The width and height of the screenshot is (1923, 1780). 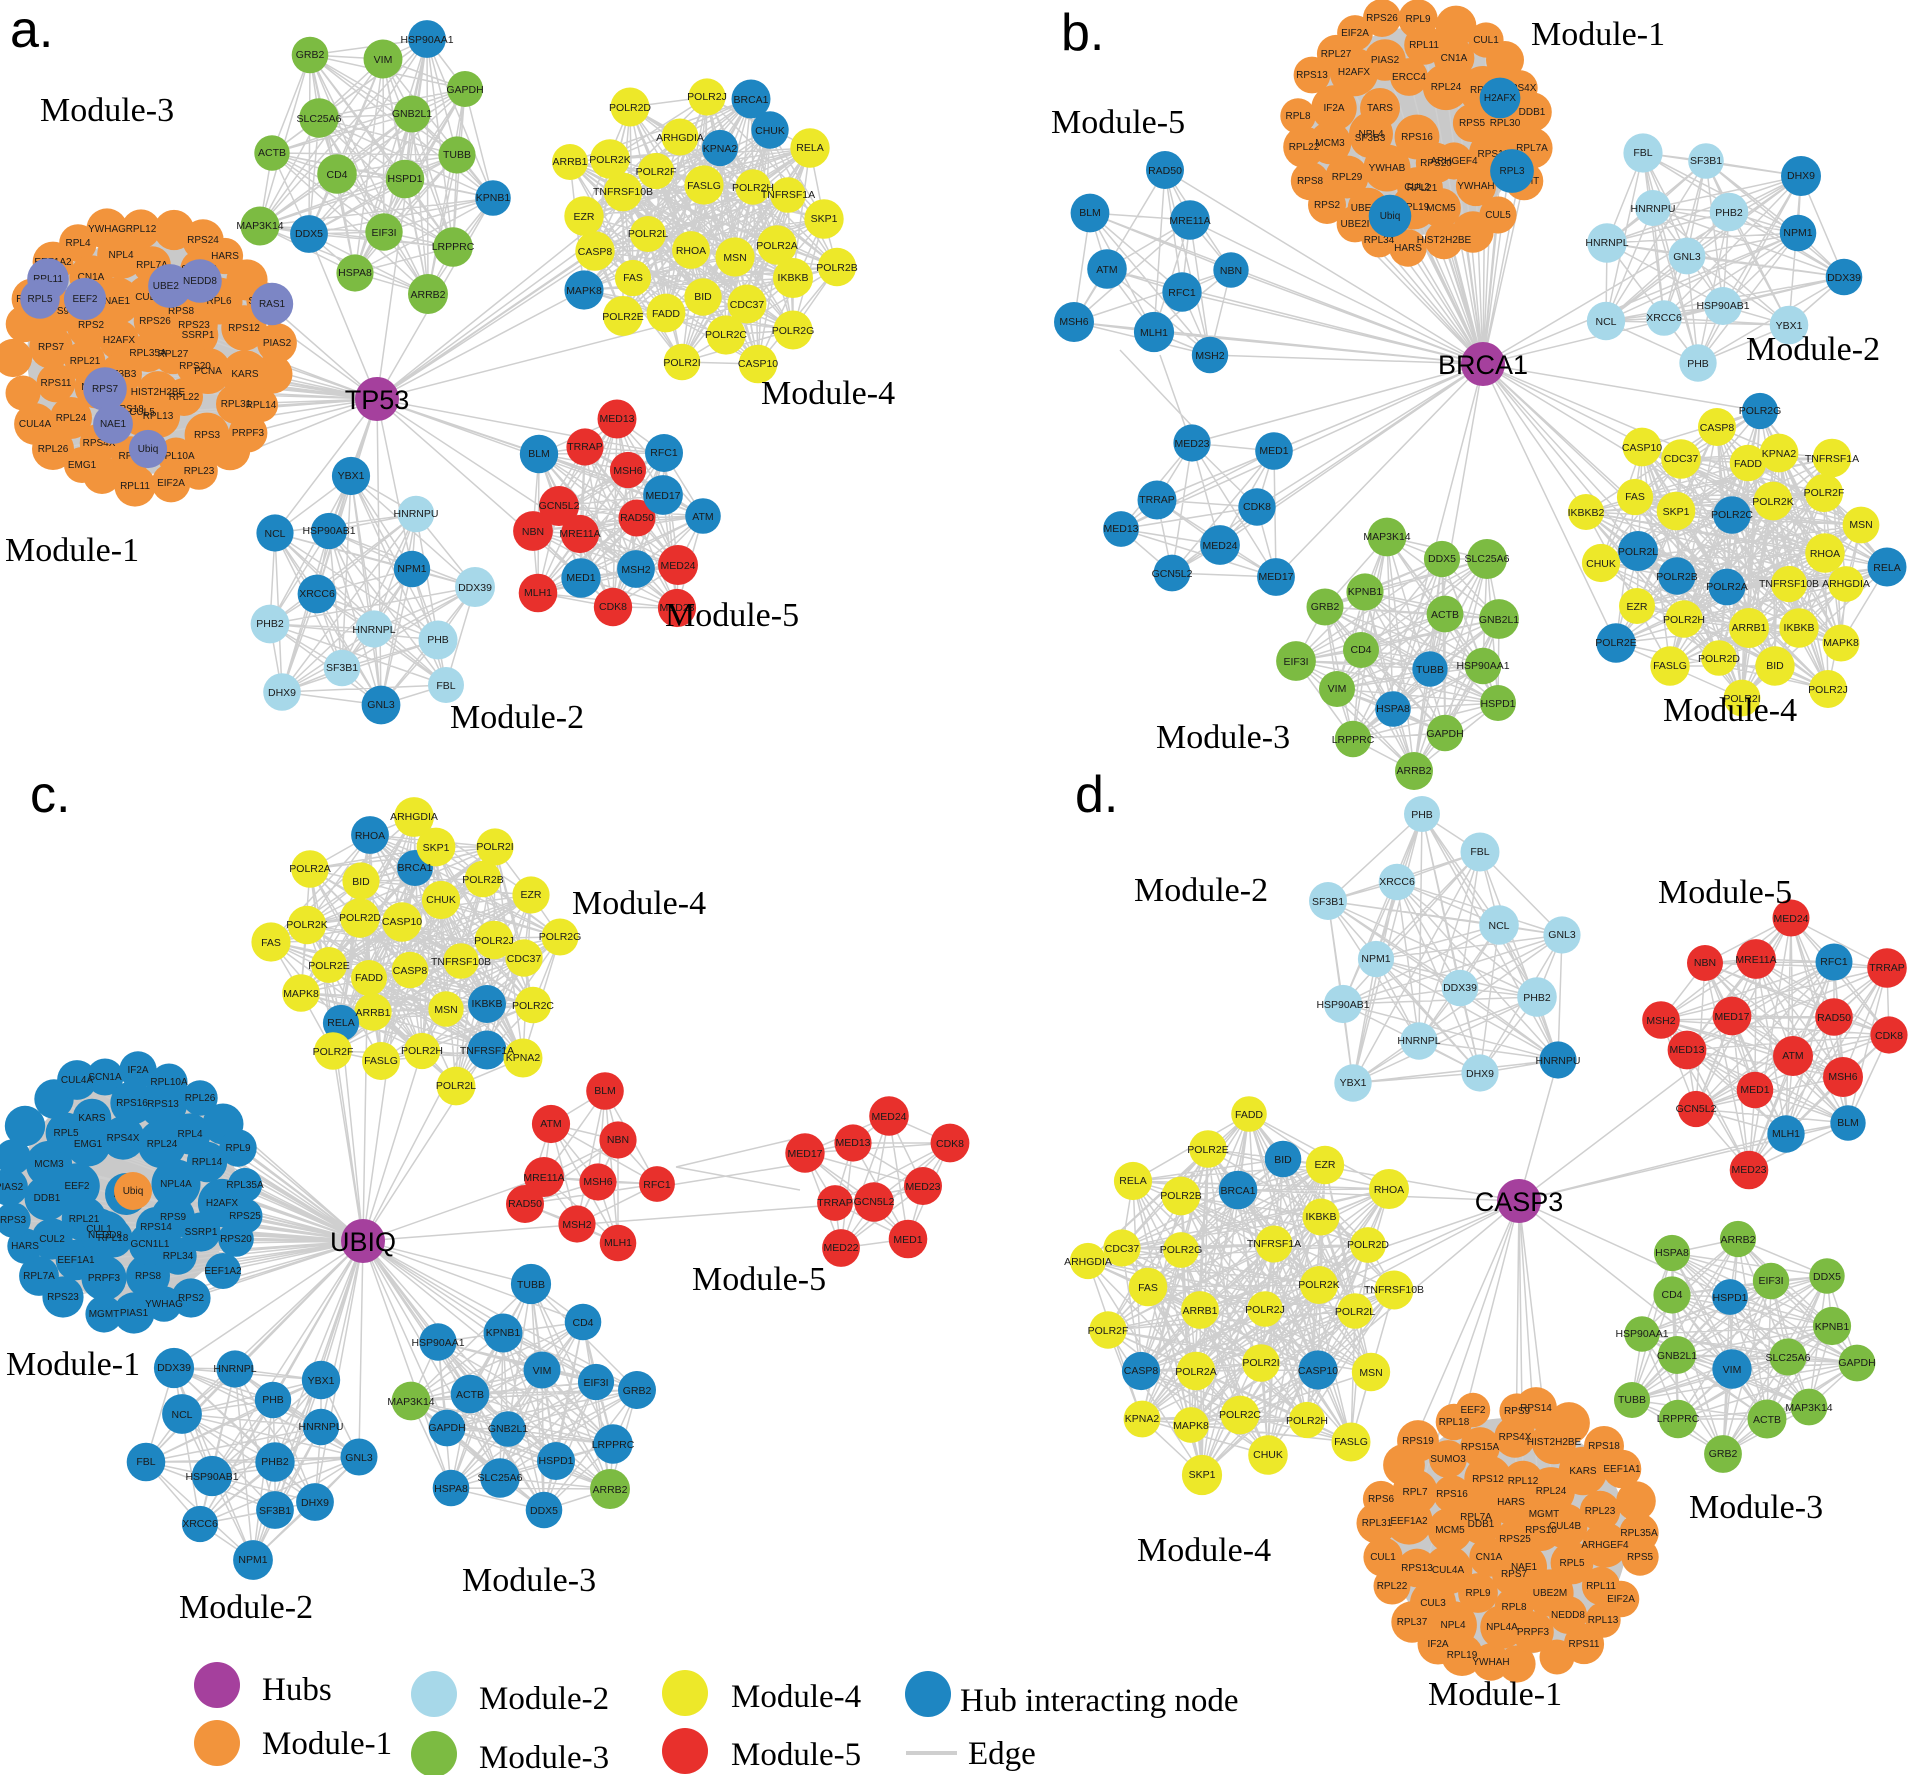 What do you see at coordinates (76, 1186) in the screenshot?
I see `svg-text: EEF2` at bounding box center [76, 1186].